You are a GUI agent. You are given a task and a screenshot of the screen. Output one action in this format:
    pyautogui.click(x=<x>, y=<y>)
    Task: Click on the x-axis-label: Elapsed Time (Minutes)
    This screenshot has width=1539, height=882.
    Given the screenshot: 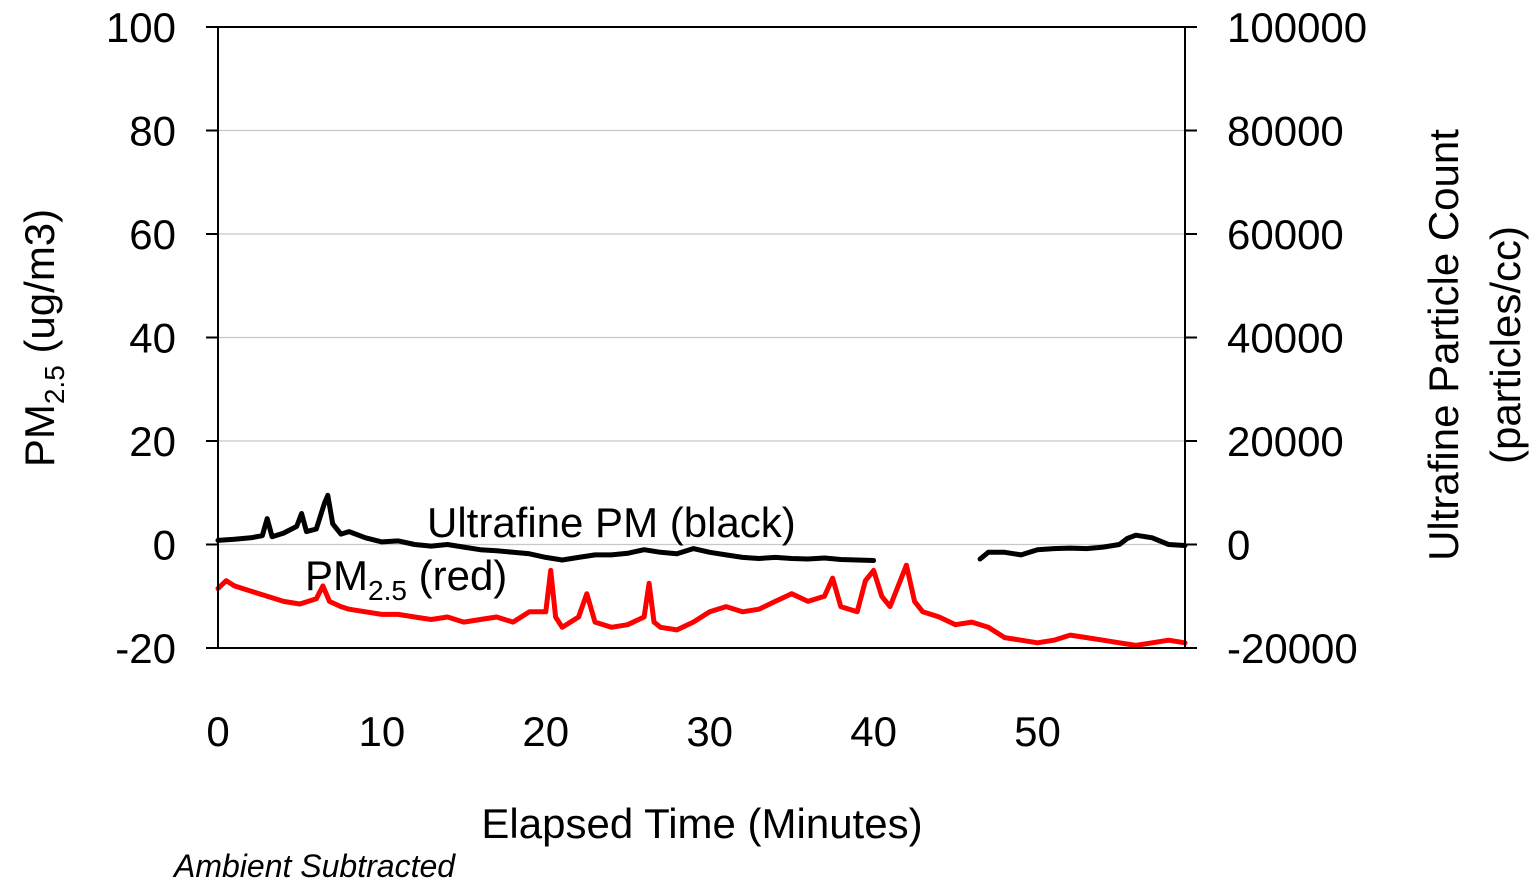 What is the action you would take?
    pyautogui.click(x=701, y=823)
    